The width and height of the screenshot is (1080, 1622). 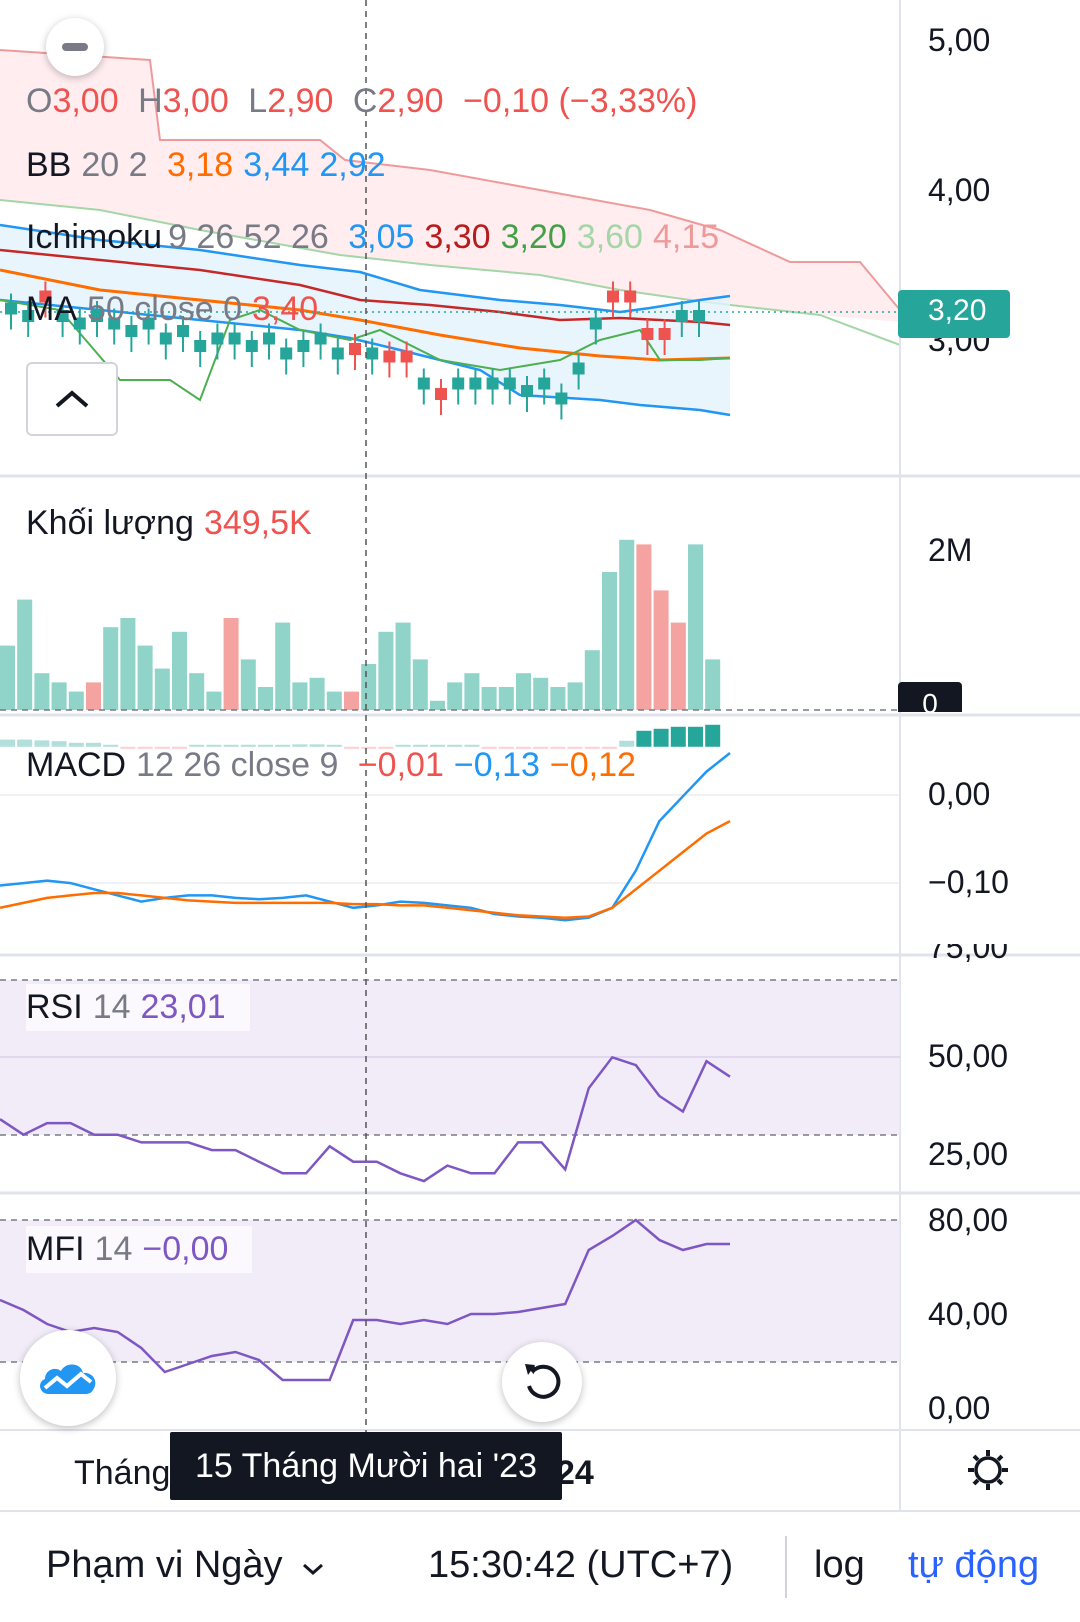 What do you see at coordinates (185, 1565) in the screenshot?
I see `date-range-button: Phạm vi Ngày` at bounding box center [185, 1565].